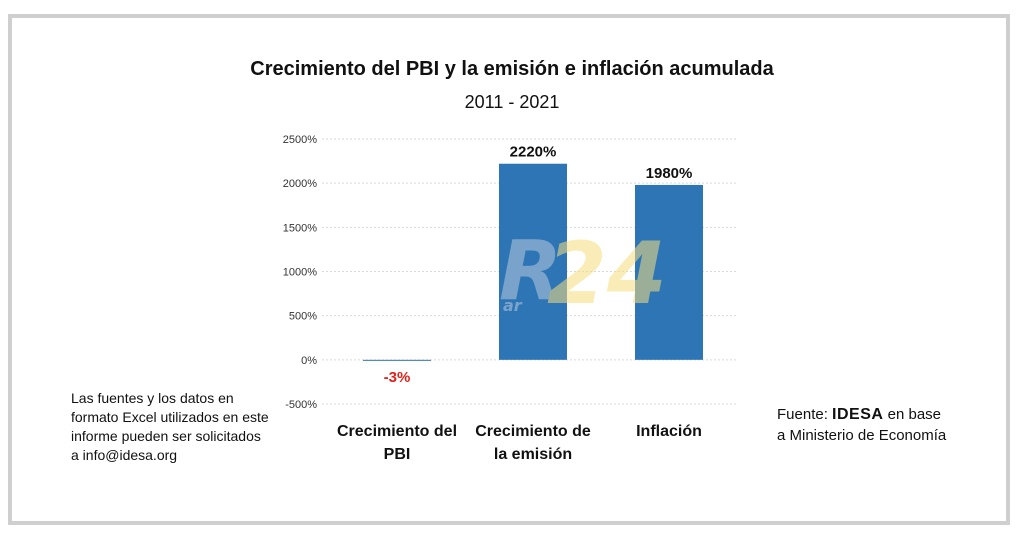  I want to click on source-prefix: Fuente:, so click(805, 414).